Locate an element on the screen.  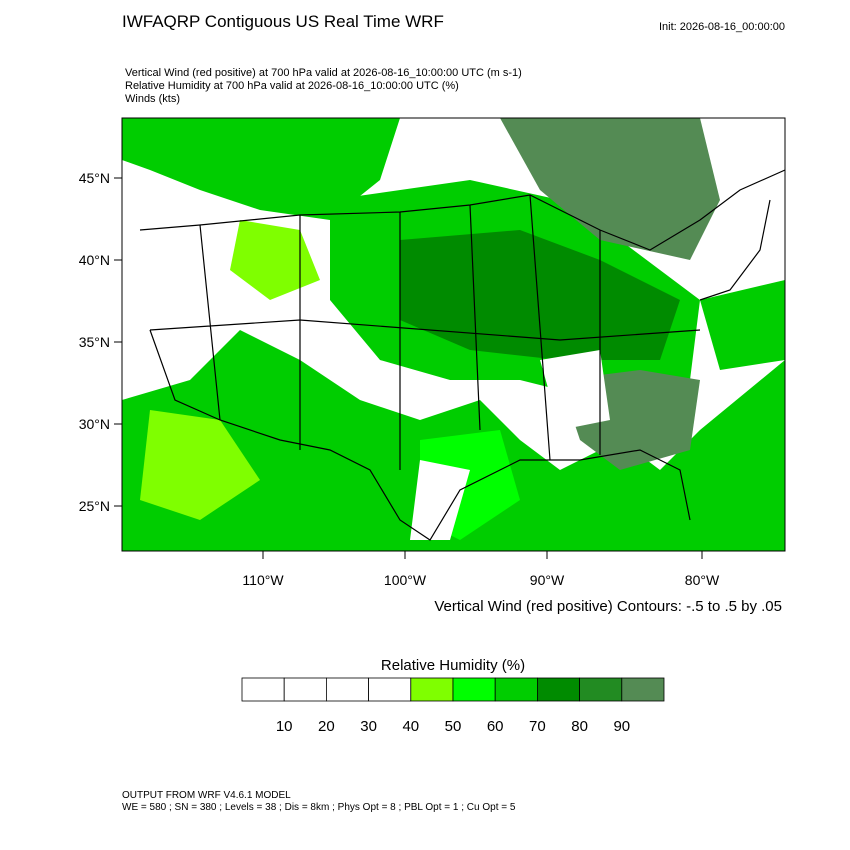
init-time: Init: 2026-08-16_00:00:00 is located at coordinates (722, 27).